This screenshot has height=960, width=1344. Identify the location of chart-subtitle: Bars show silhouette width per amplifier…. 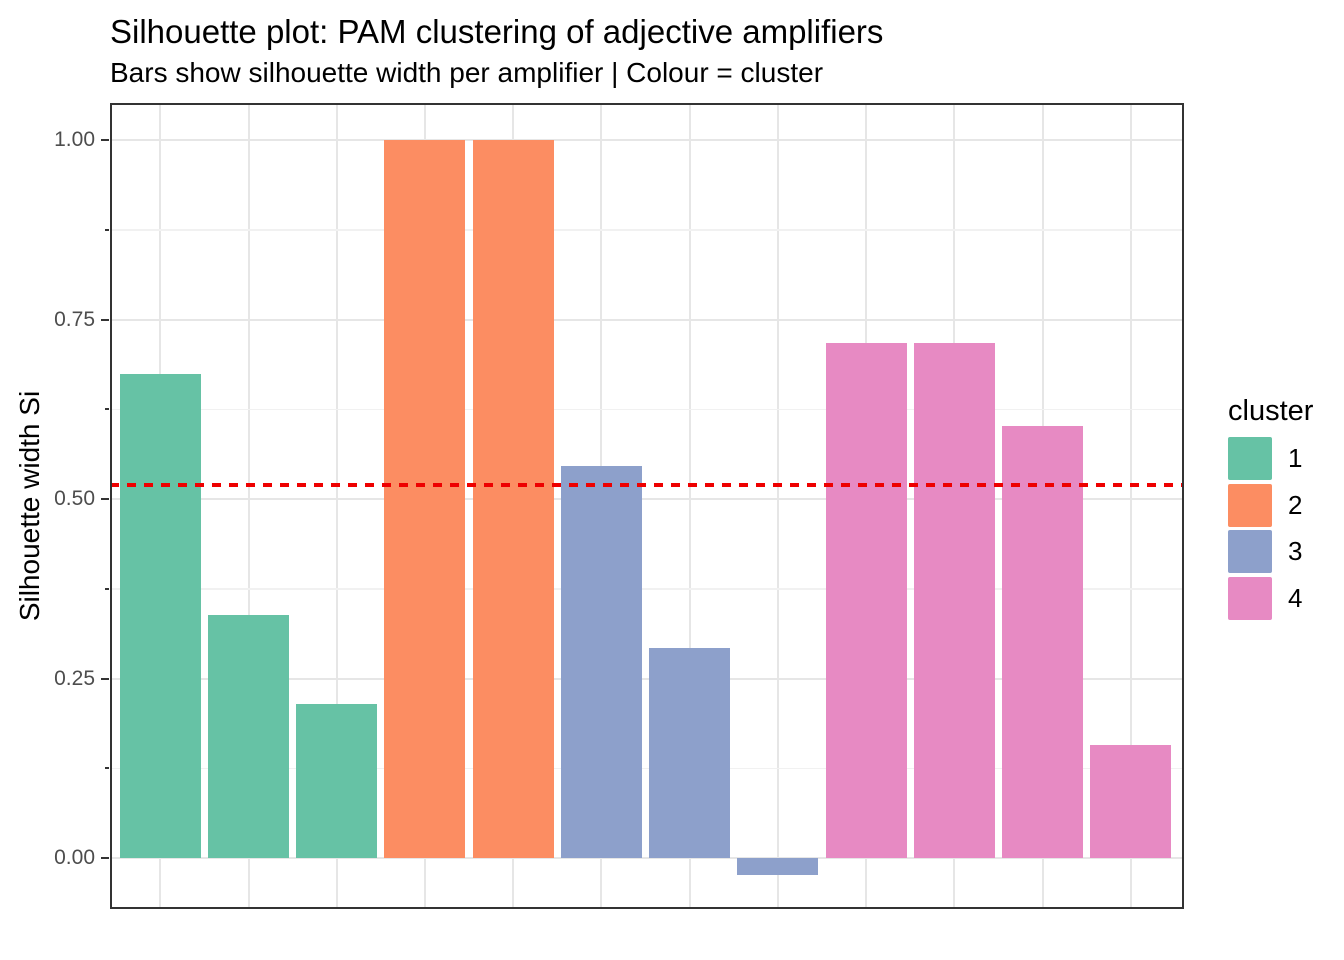
(467, 72).